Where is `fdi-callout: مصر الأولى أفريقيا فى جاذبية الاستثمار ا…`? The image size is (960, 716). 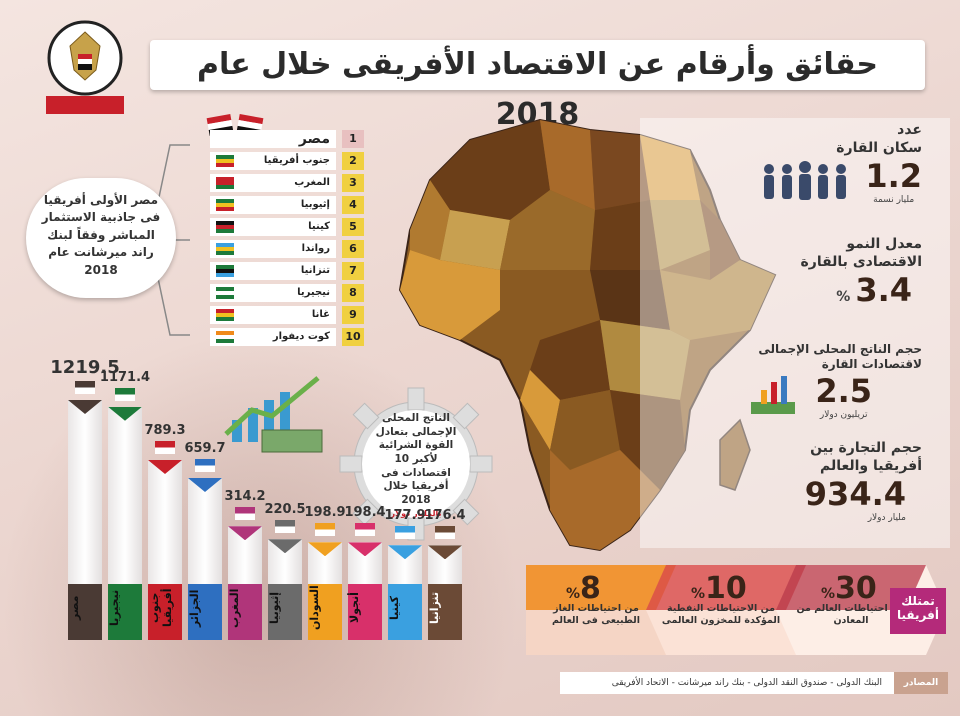 fdi-callout: مصر الأولى أفريقيا فى جاذبية الاستثمار ا… is located at coordinates (101, 238).